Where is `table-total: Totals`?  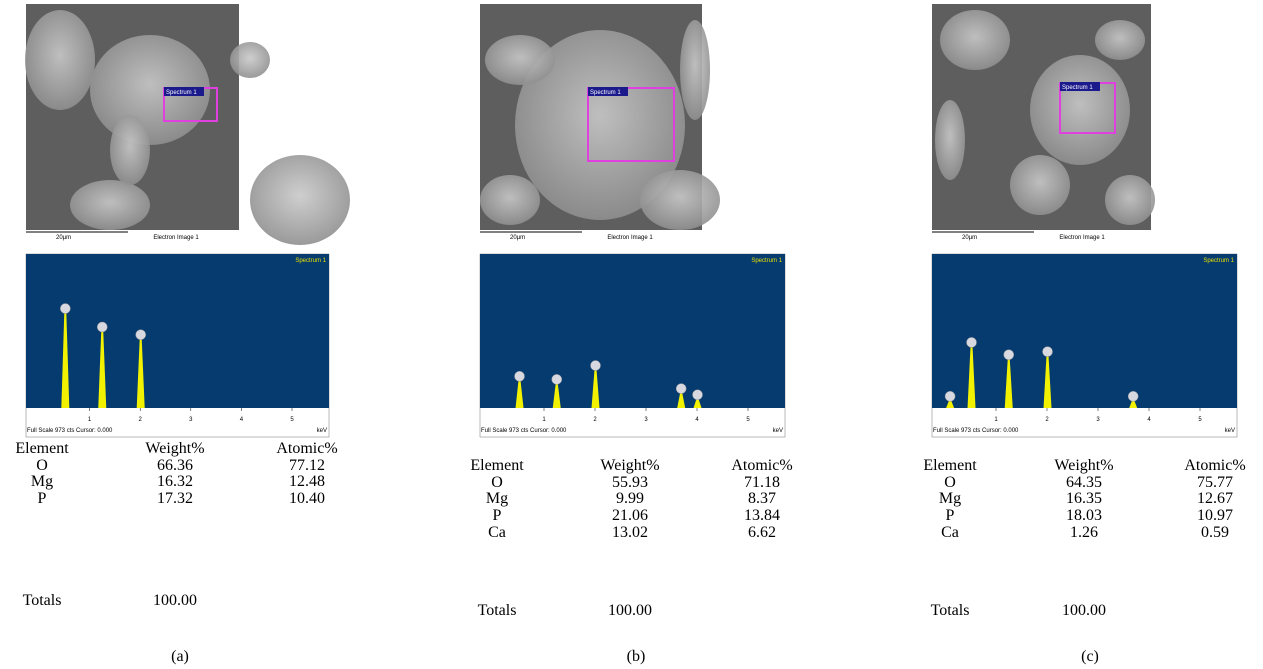 table-total: Totals is located at coordinates (42, 600).